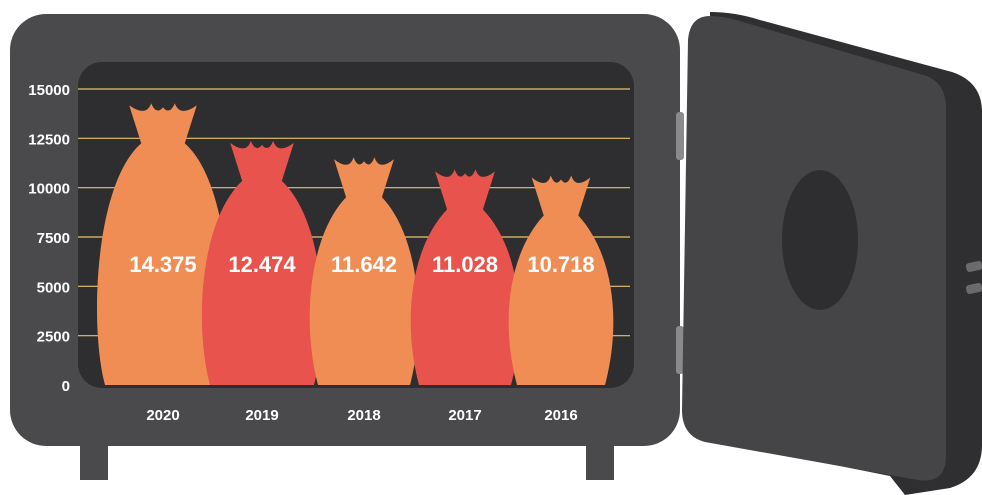 The height and width of the screenshot is (495, 982). Describe the element at coordinates (560, 264) in the screenshot. I see `data-label: 10.718` at that location.